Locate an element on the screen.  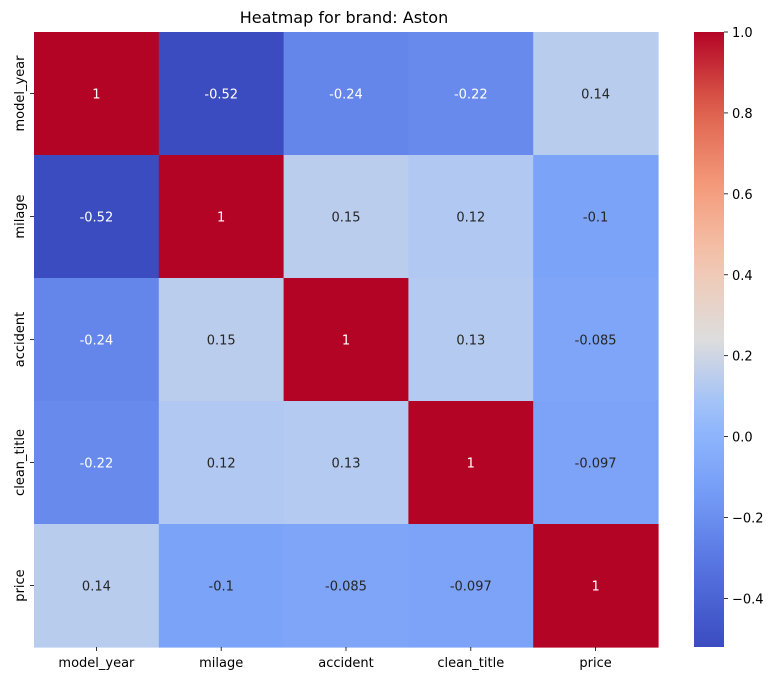
cell-value-label-1-1: 1 is located at coordinates (221, 218).